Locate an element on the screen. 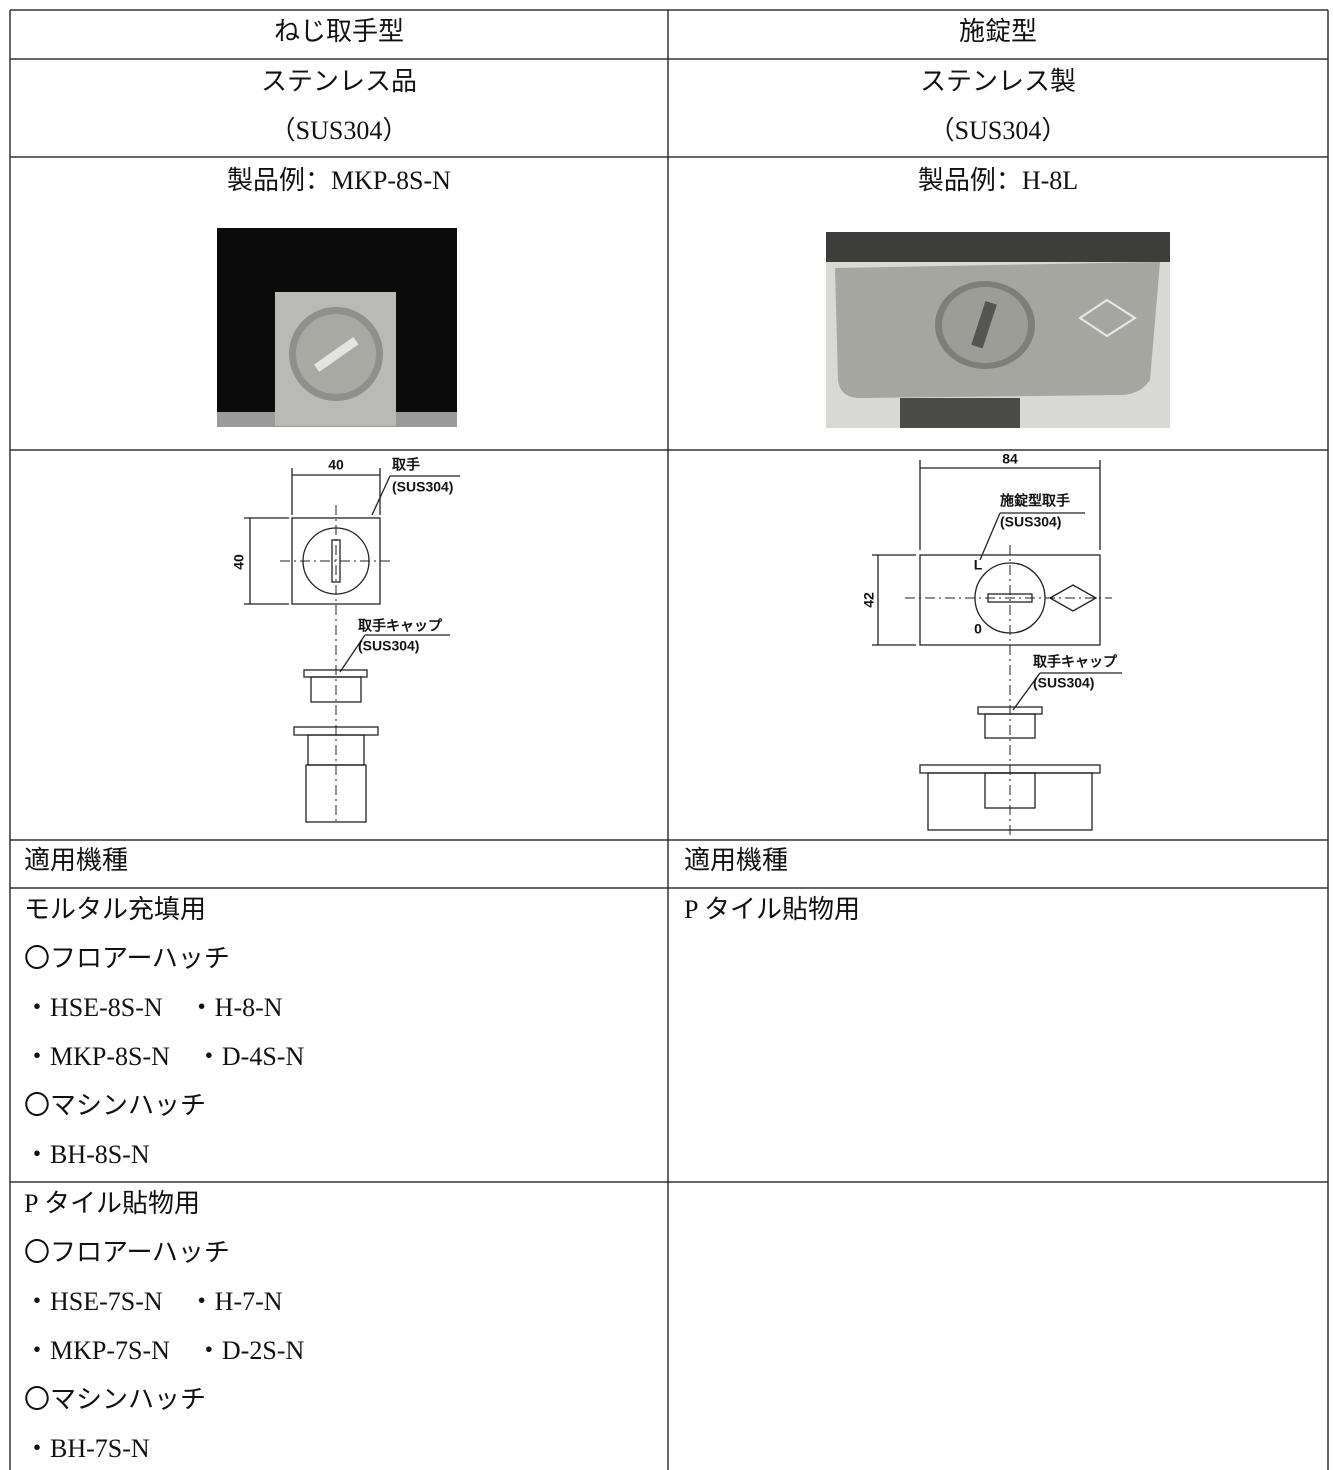 This screenshot has height=1470, width=1333. drawing-label: 0 is located at coordinates (978, 629).